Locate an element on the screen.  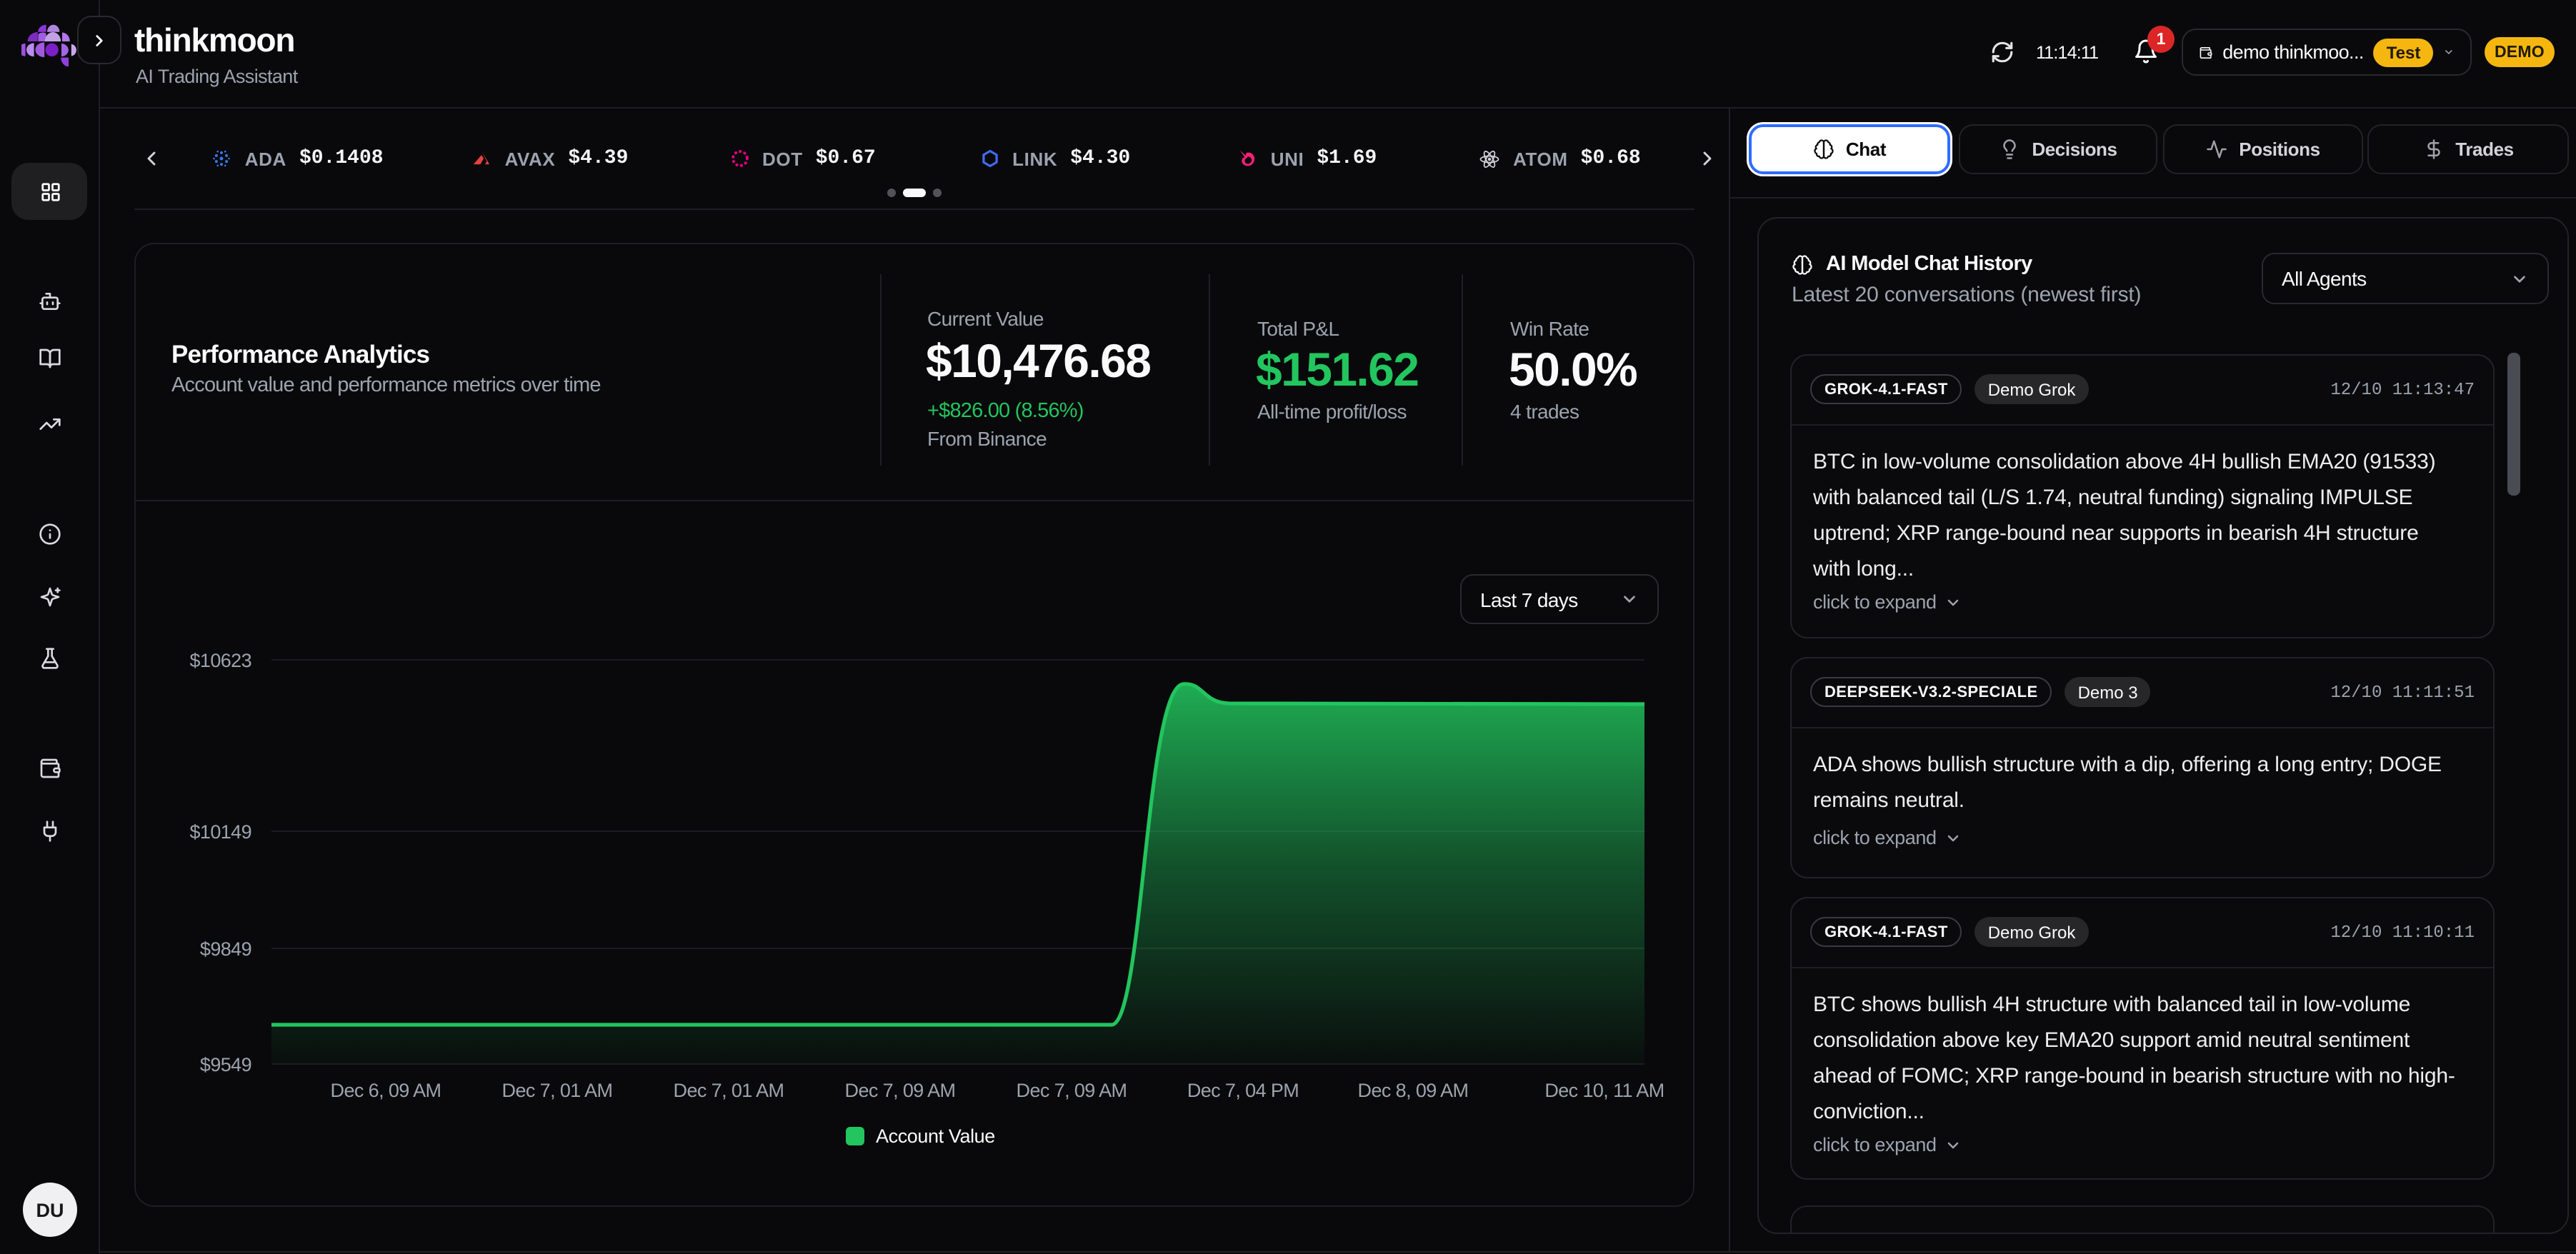
svg-text: Dec 10, 11 AM is located at coordinates (1604, 1091).